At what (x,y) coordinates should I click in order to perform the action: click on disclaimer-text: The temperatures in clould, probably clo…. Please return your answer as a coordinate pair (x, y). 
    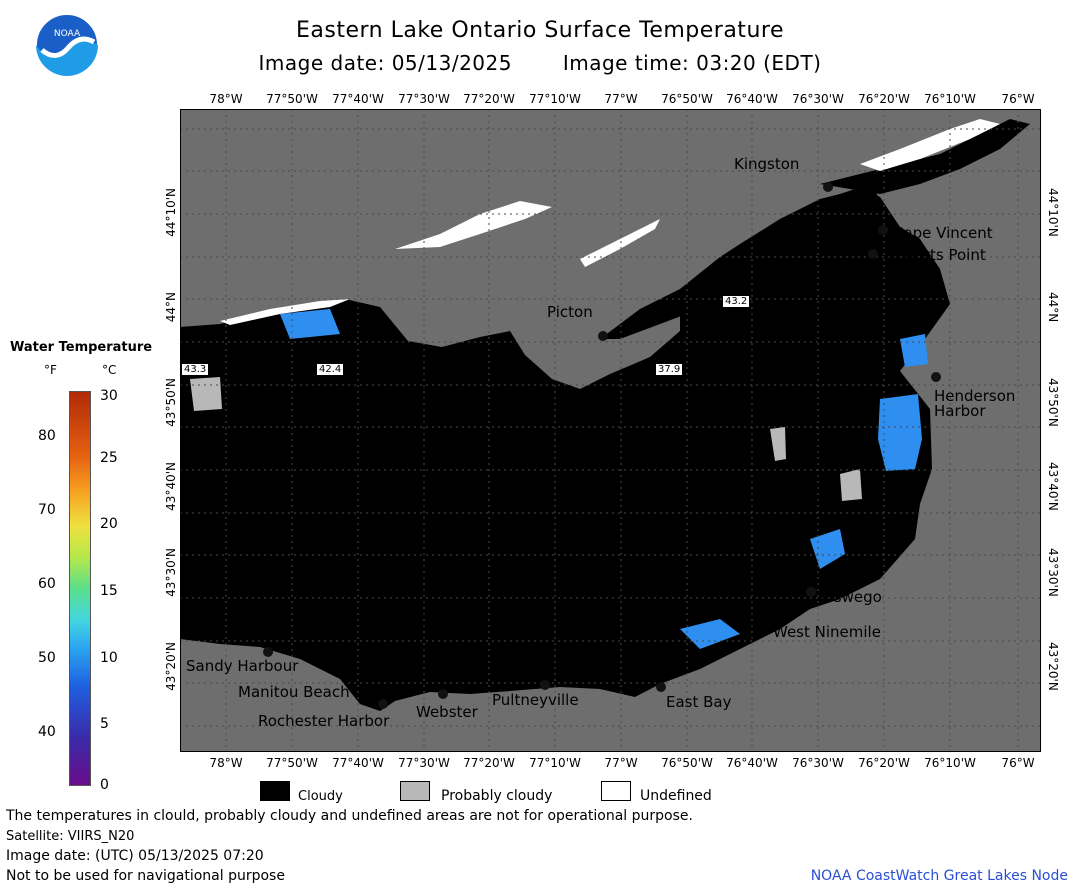
    Looking at the image, I should click on (349, 816).